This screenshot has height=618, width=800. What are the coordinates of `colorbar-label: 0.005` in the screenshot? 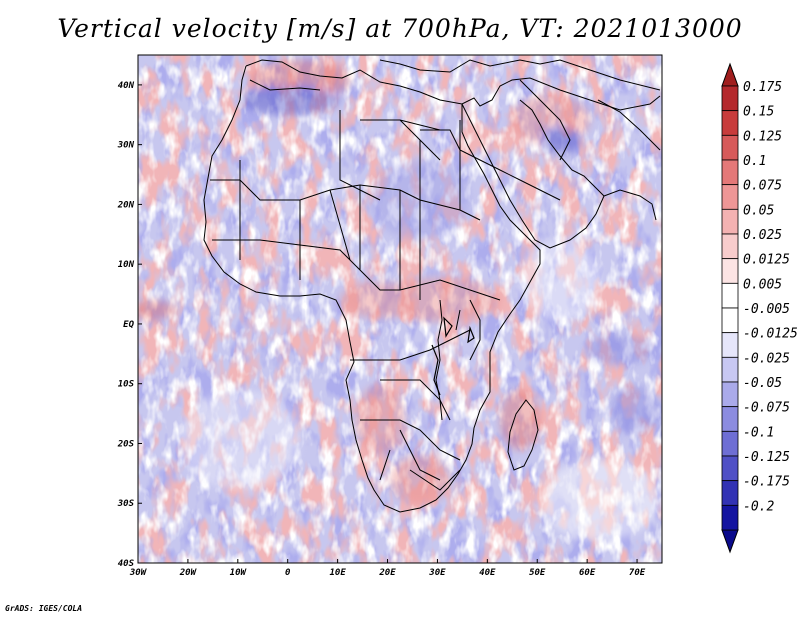 It's located at (762, 284).